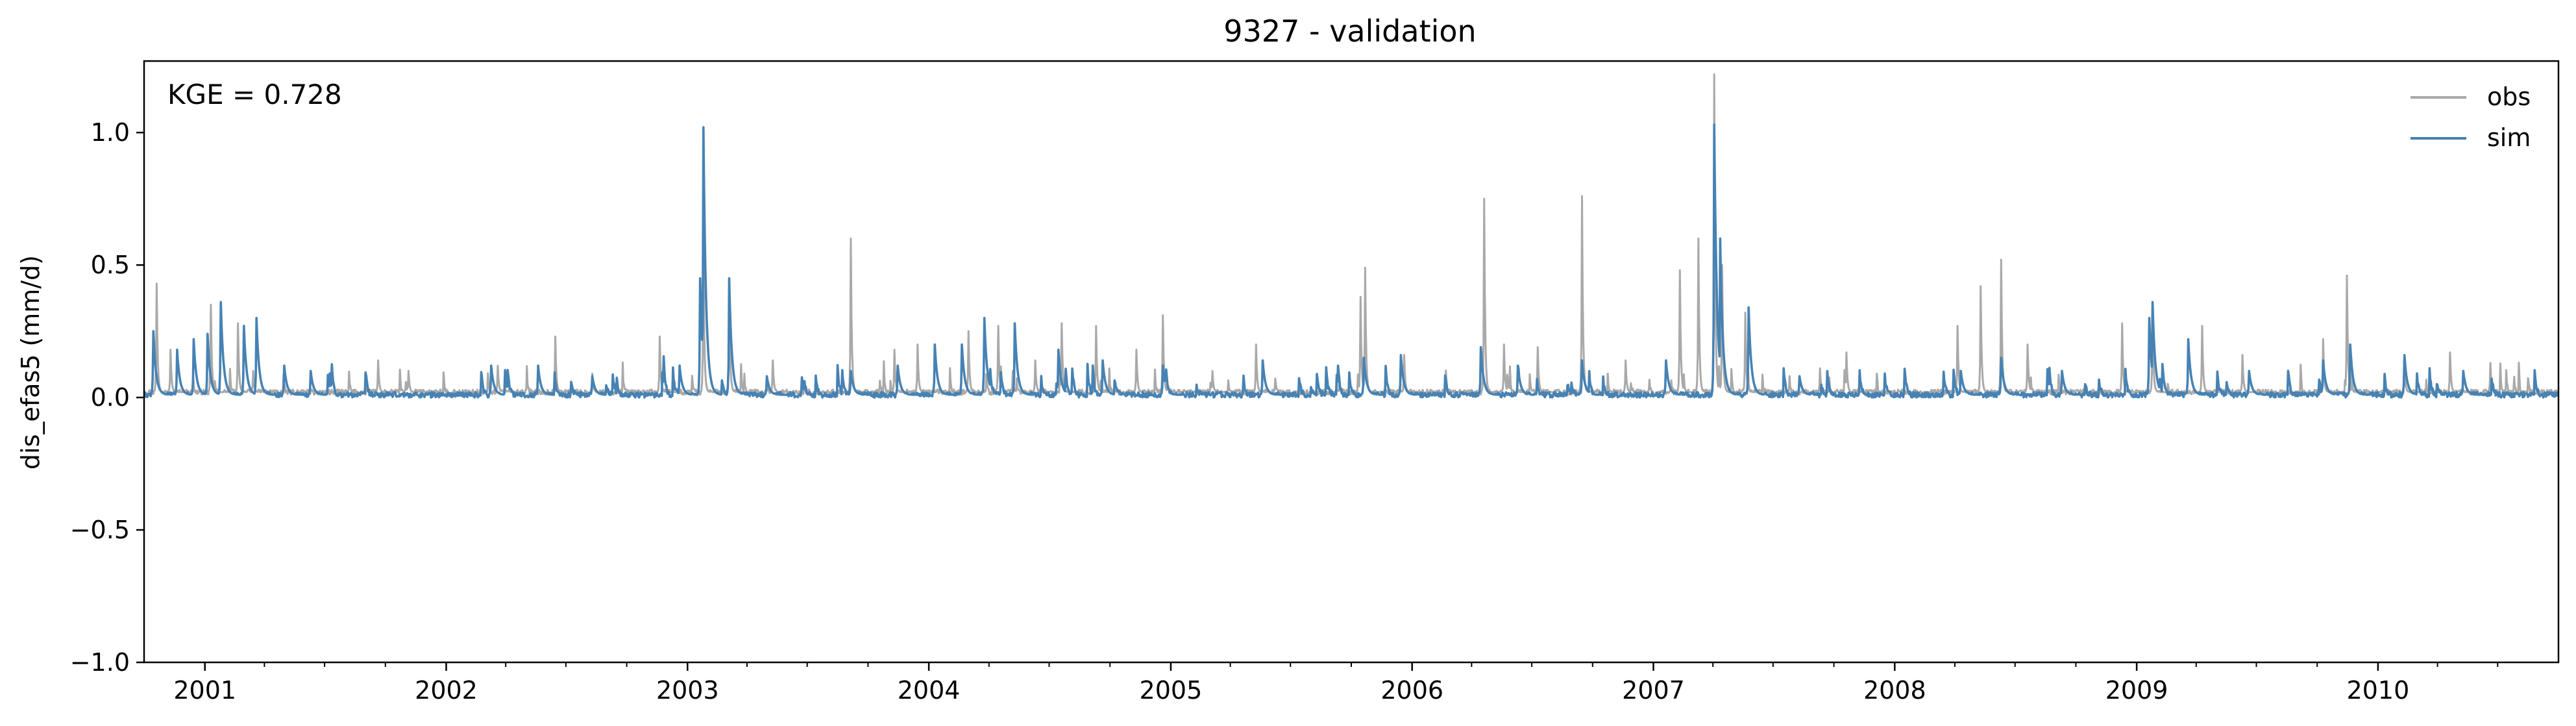 The image size is (2576, 726). Describe the element at coordinates (1171, 690) in the screenshot. I see `x-tick-label: 2005` at that location.